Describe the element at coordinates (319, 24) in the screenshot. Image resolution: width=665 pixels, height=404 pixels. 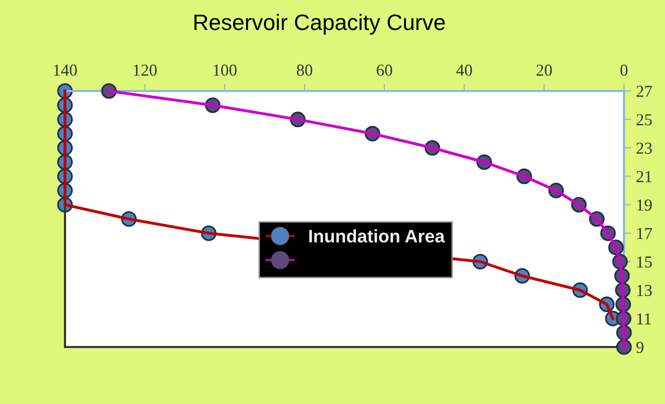
I see `chart-title: Reservoir Capacity Curve` at that location.